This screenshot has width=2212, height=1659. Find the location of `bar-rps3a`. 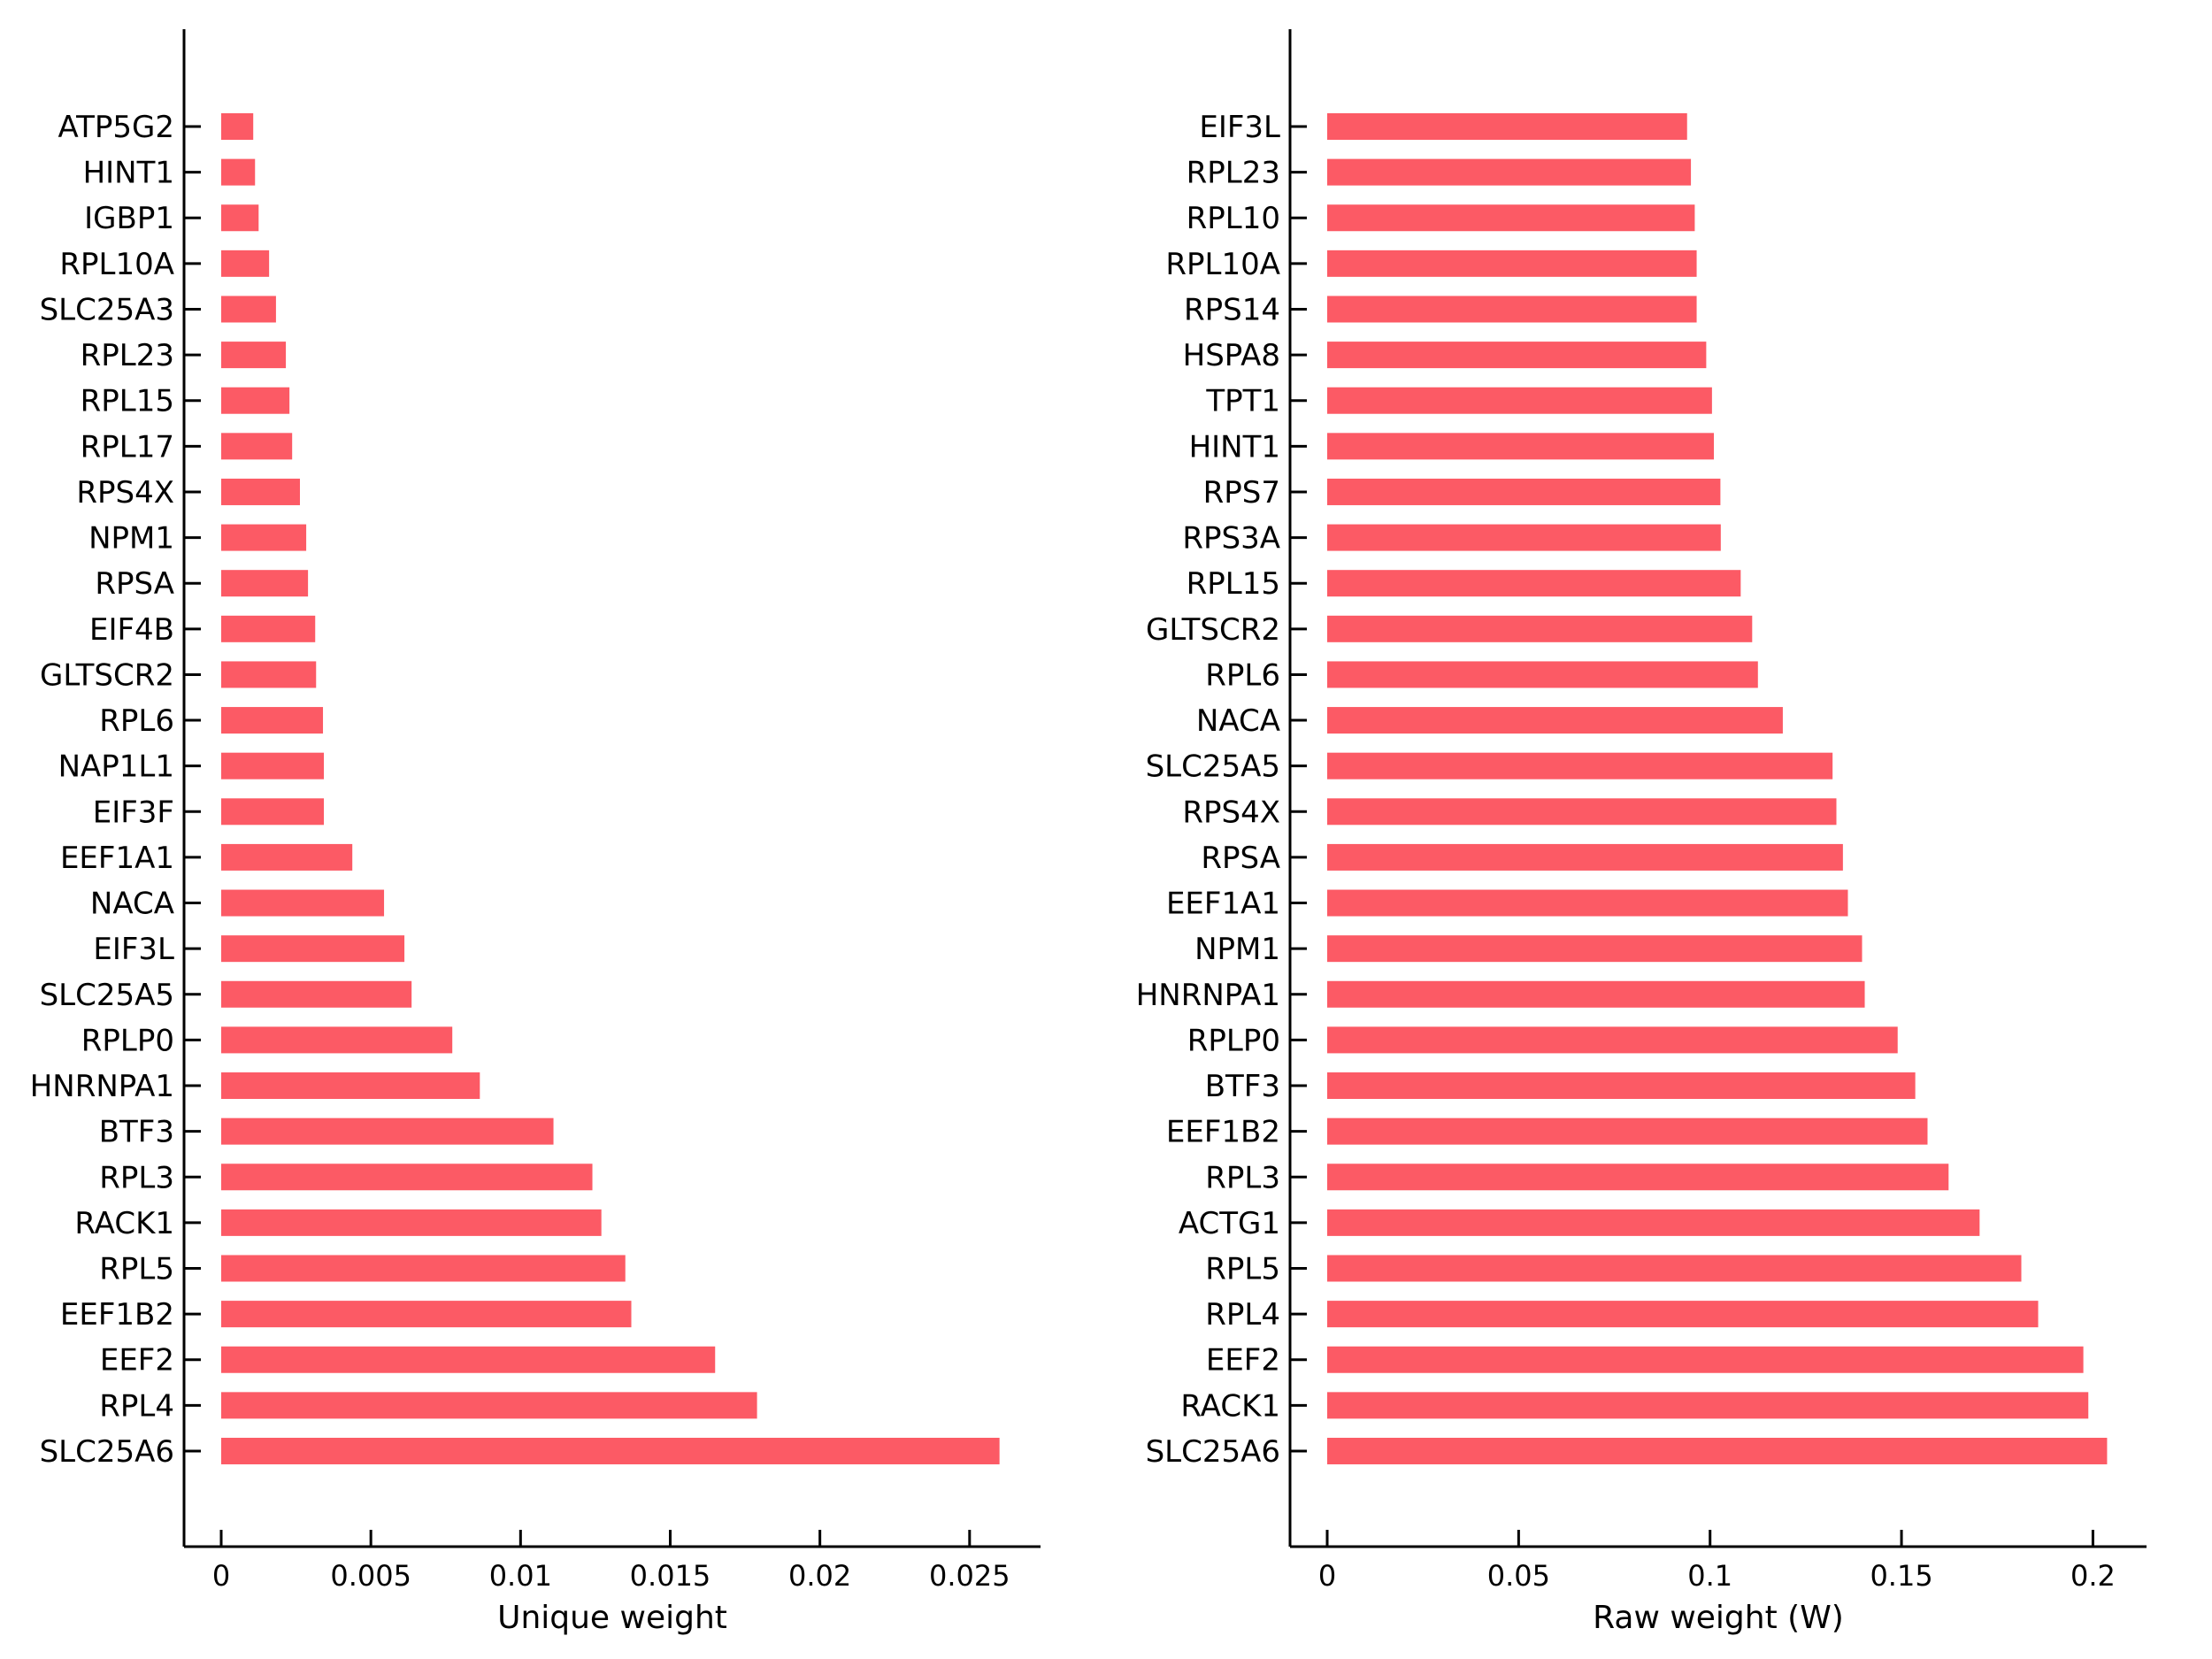

bar-rps3a is located at coordinates (1524, 537).